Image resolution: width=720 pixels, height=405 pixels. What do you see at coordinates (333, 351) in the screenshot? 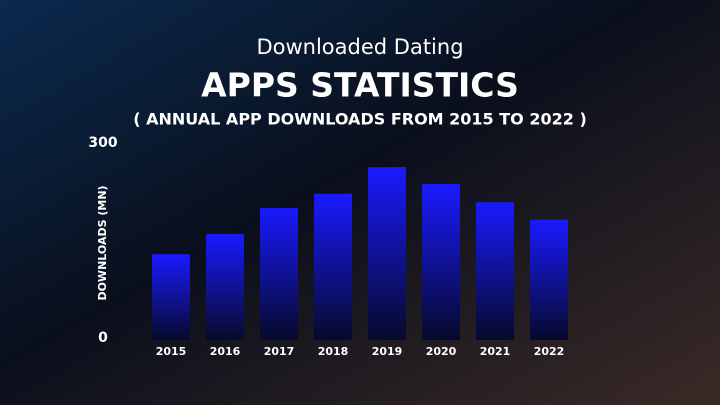
I see `x-tick-label: 2018` at bounding box center [333, 351].